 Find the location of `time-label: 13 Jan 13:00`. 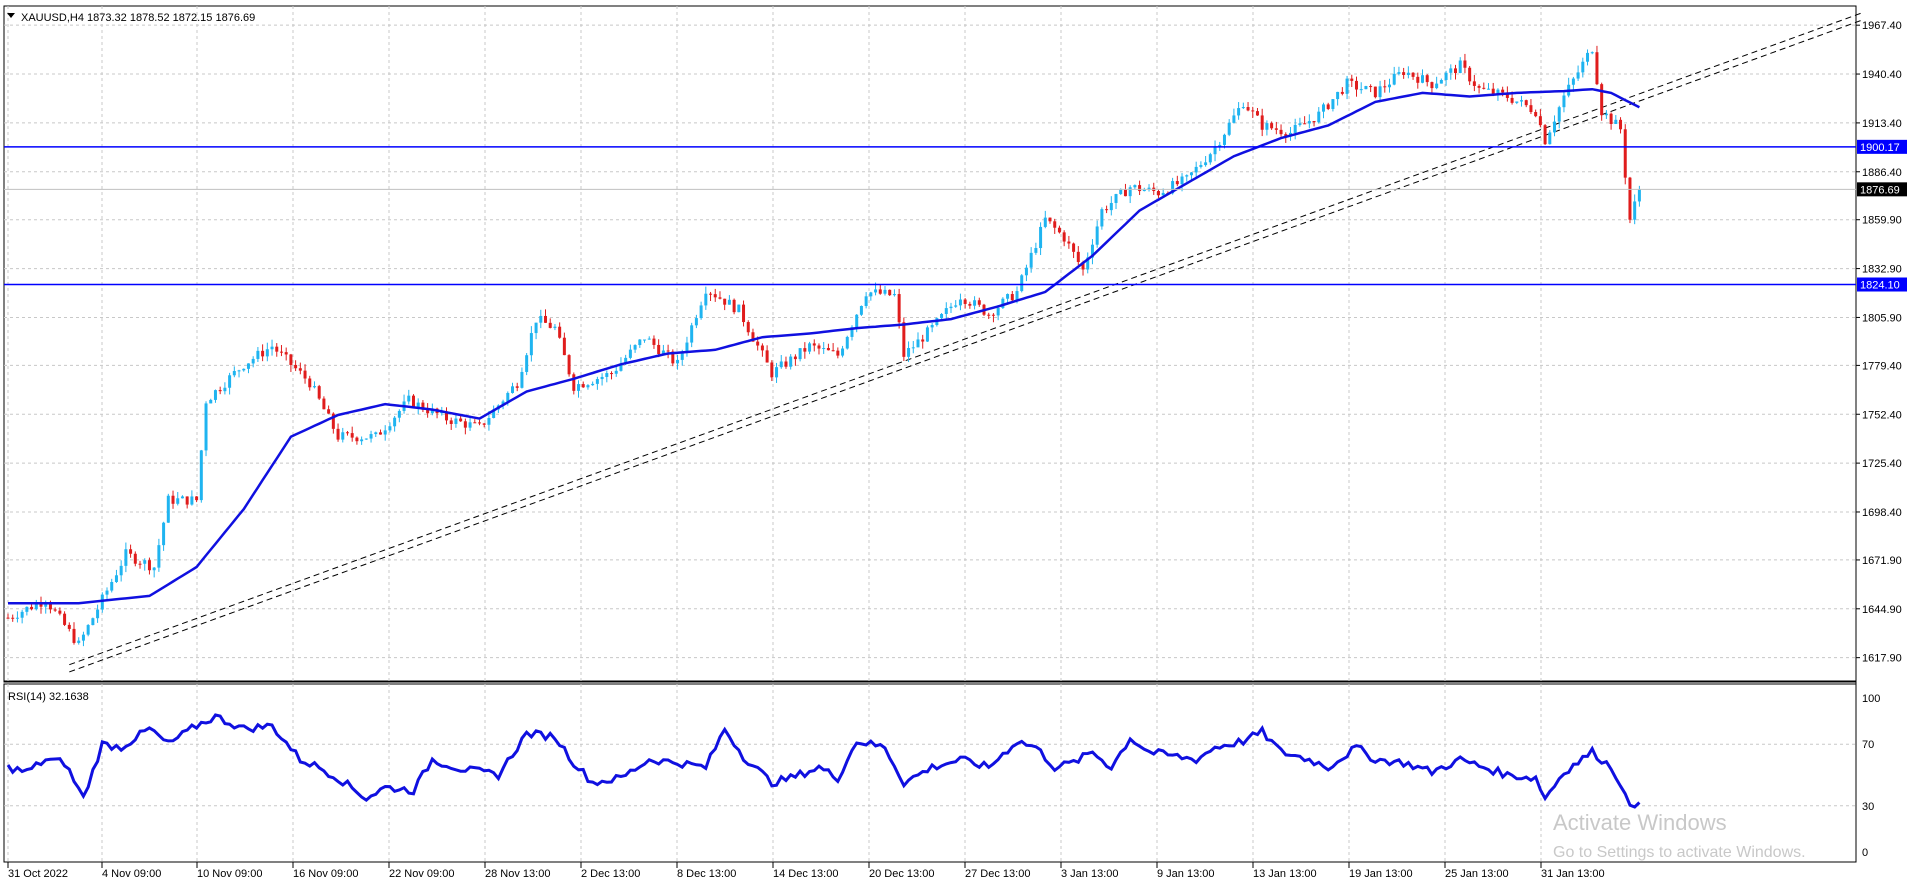

time-label: 13 Jan 13:00 is located at coordinates (1285, 874).